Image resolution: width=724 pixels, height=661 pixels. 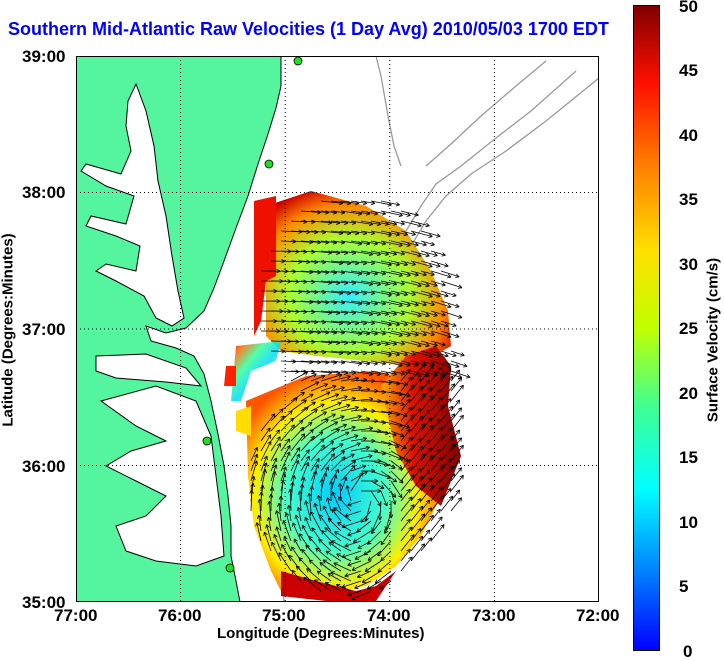 What do you see at coordinates (688, 457) in the screenshot?
I see `colorbar-tick-label: 15` at bounding box center [688, 457].